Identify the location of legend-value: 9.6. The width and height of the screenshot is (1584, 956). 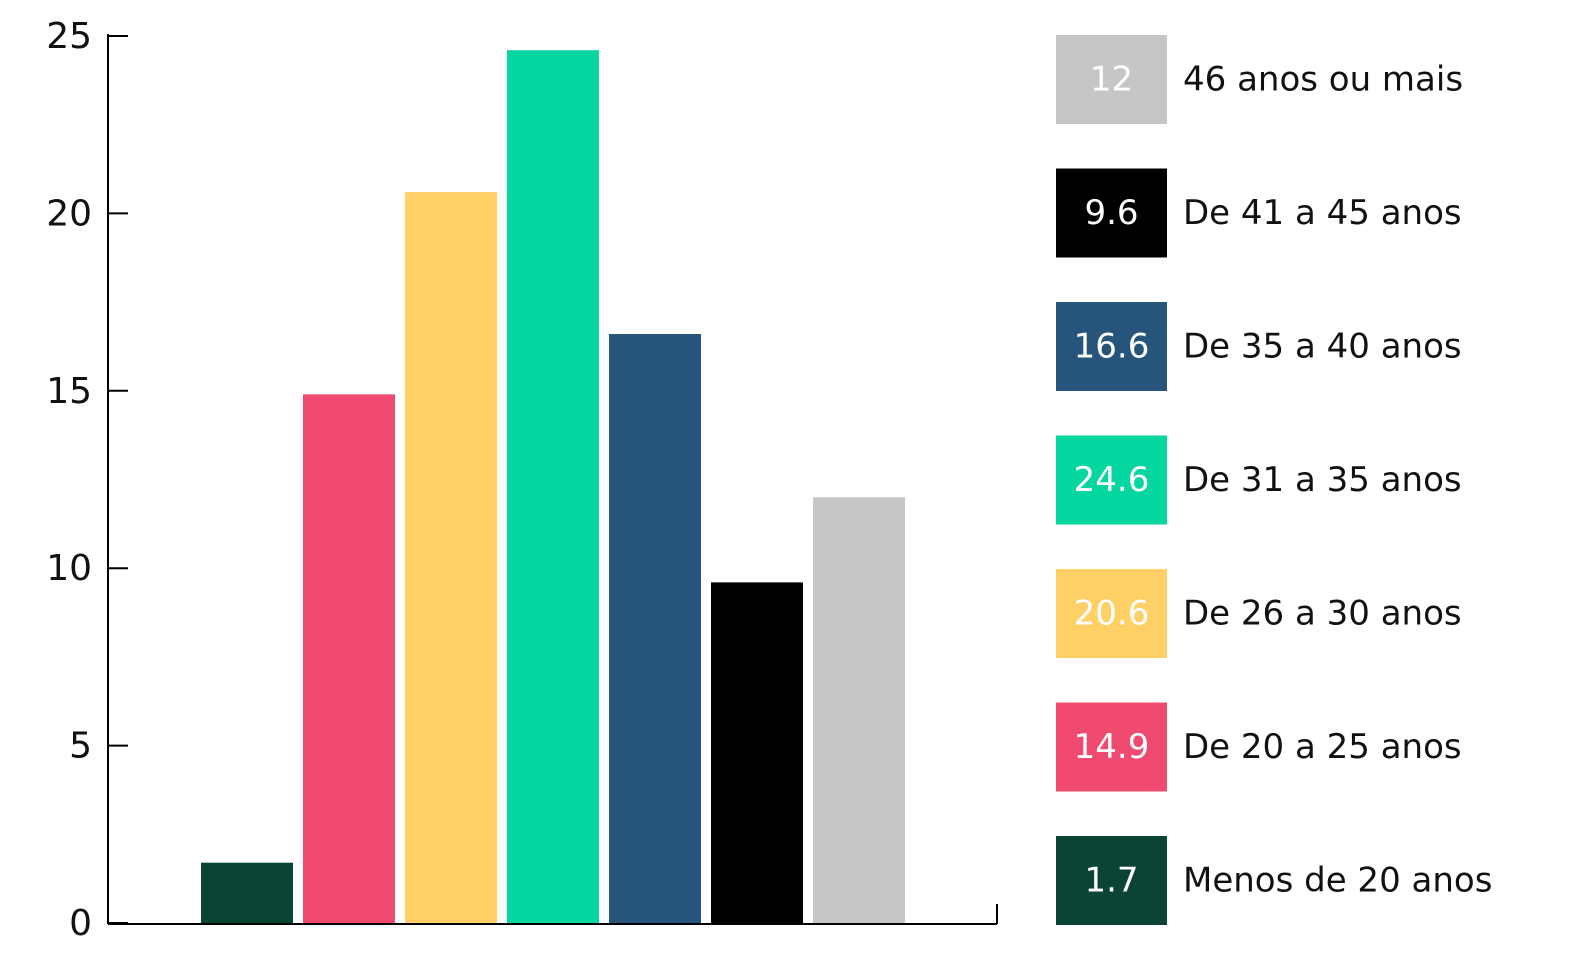
(1111, 213).